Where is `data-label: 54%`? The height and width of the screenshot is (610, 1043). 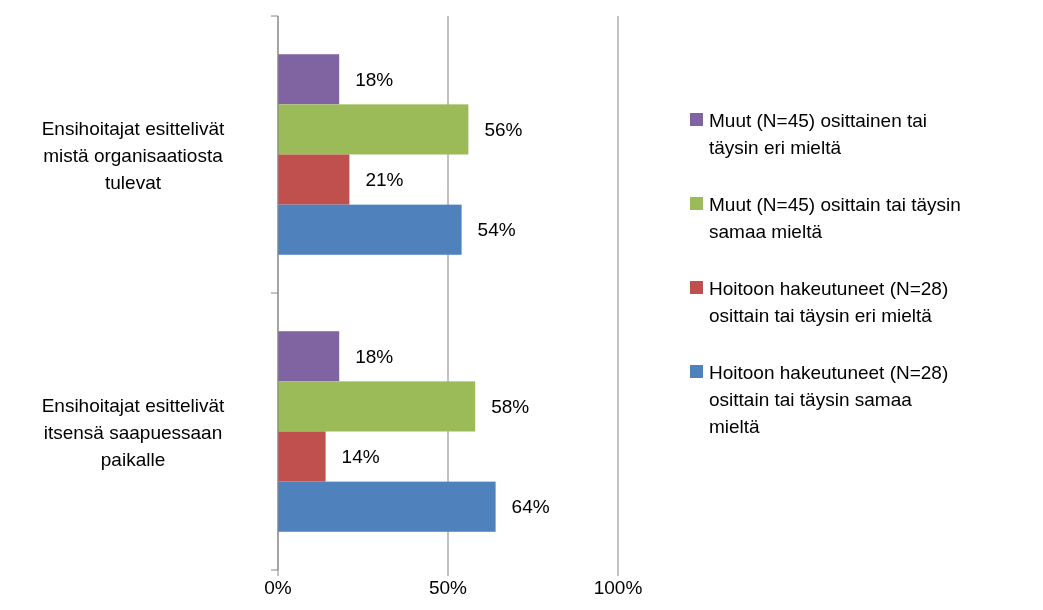 data-label: 54% is located at coordinates (496, 230).